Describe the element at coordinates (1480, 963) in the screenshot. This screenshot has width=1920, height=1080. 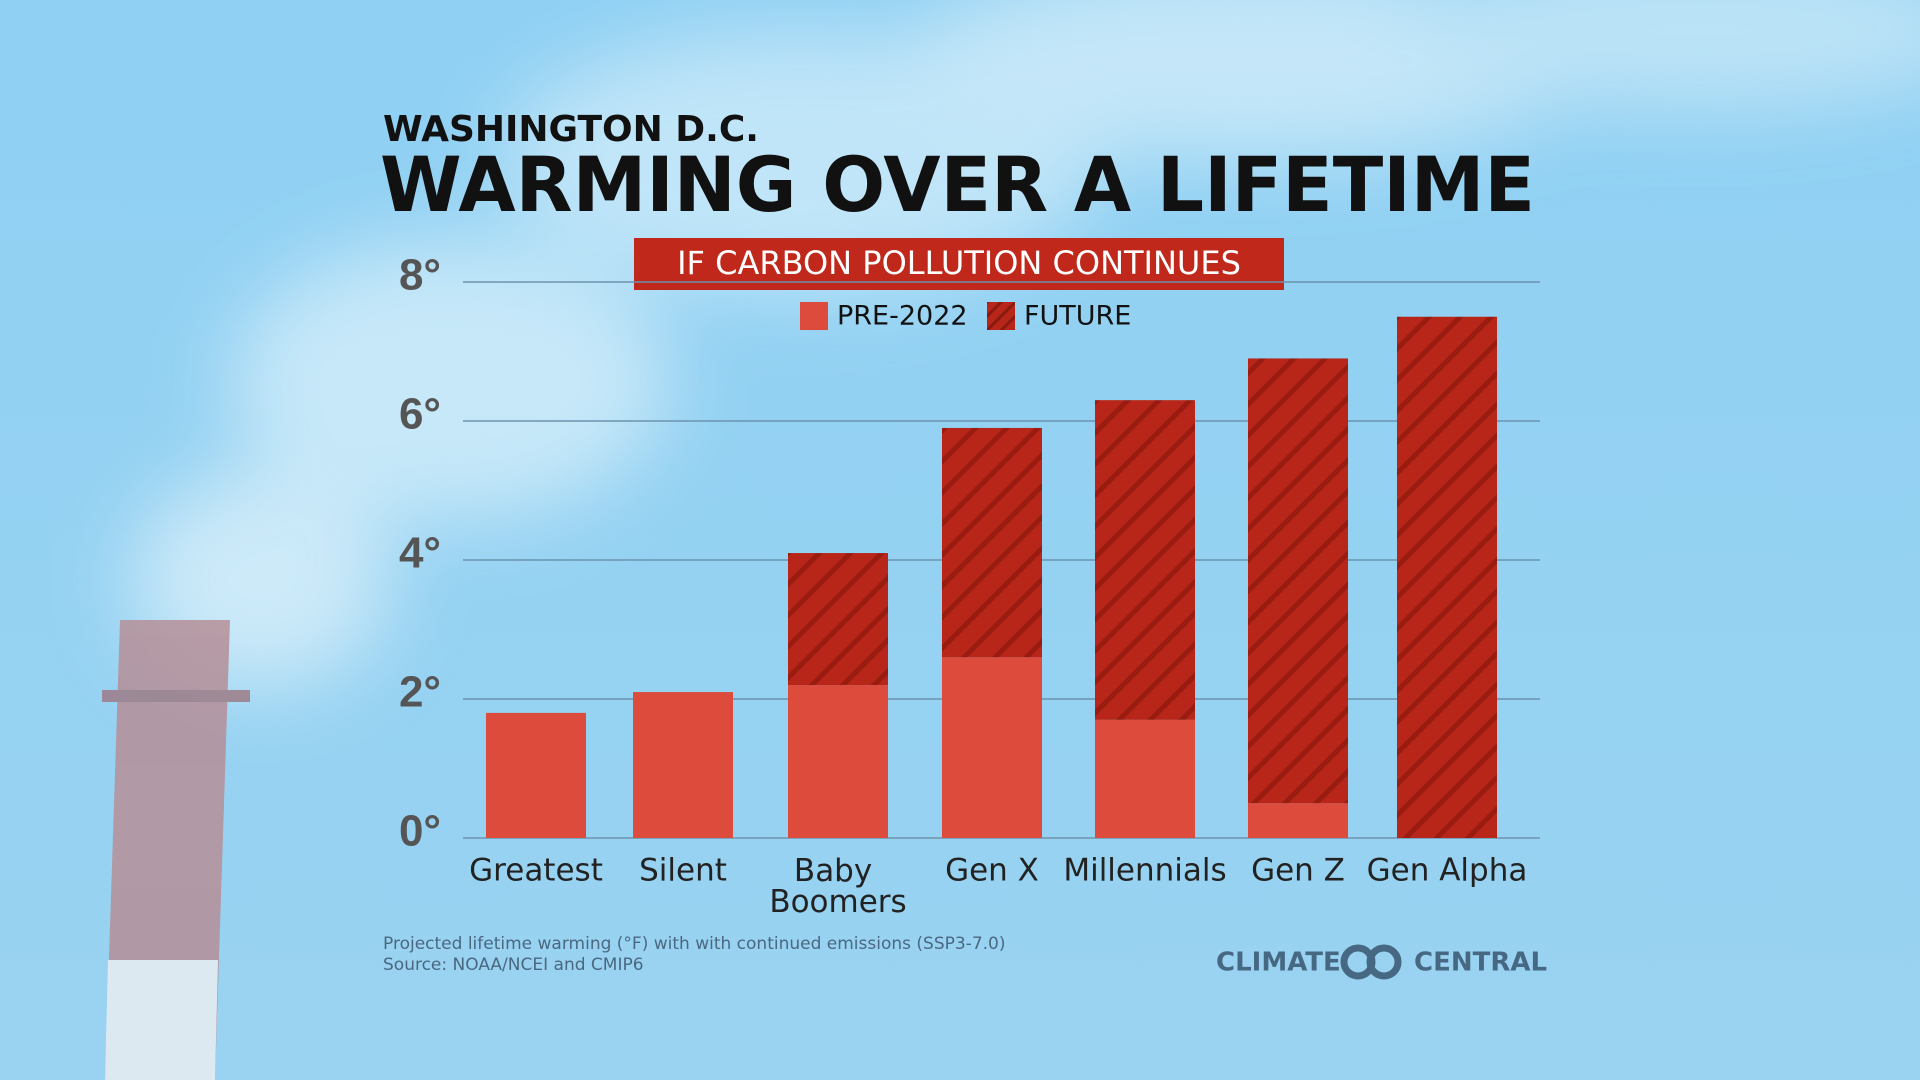
I see `logo-text: CENTRAL` at that location.